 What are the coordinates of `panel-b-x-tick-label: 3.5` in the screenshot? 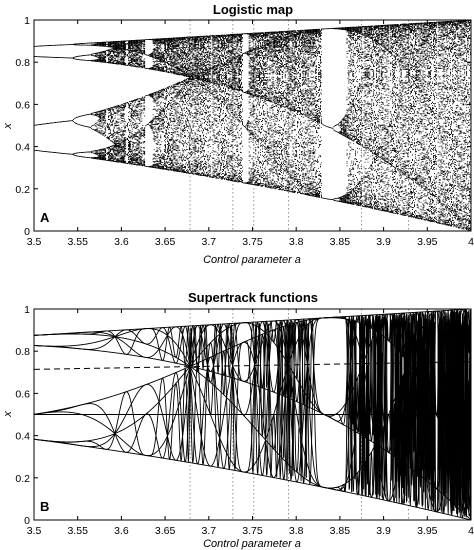 It's located at (34, 531).